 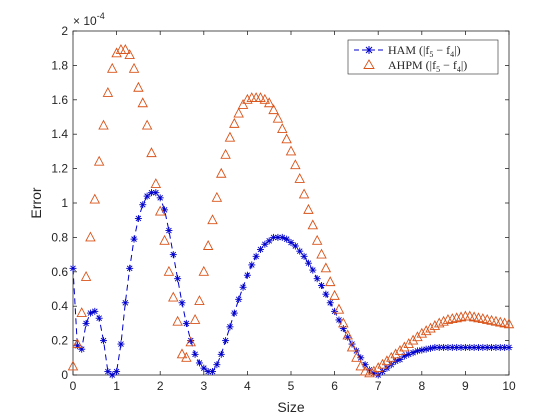 What do you see at coordinates (291, 386) in the screenshot?
I see `x-tick-label: 5` at bounding box center [291, 386].